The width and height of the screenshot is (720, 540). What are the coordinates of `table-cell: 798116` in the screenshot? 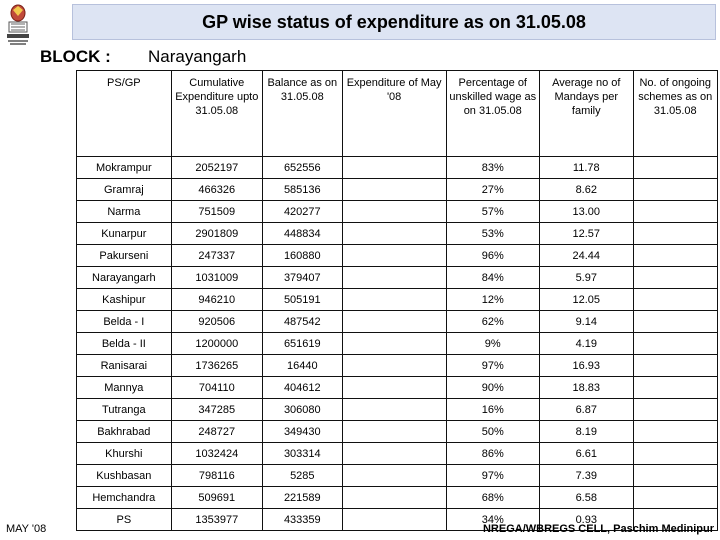 It's located at (216, 475).